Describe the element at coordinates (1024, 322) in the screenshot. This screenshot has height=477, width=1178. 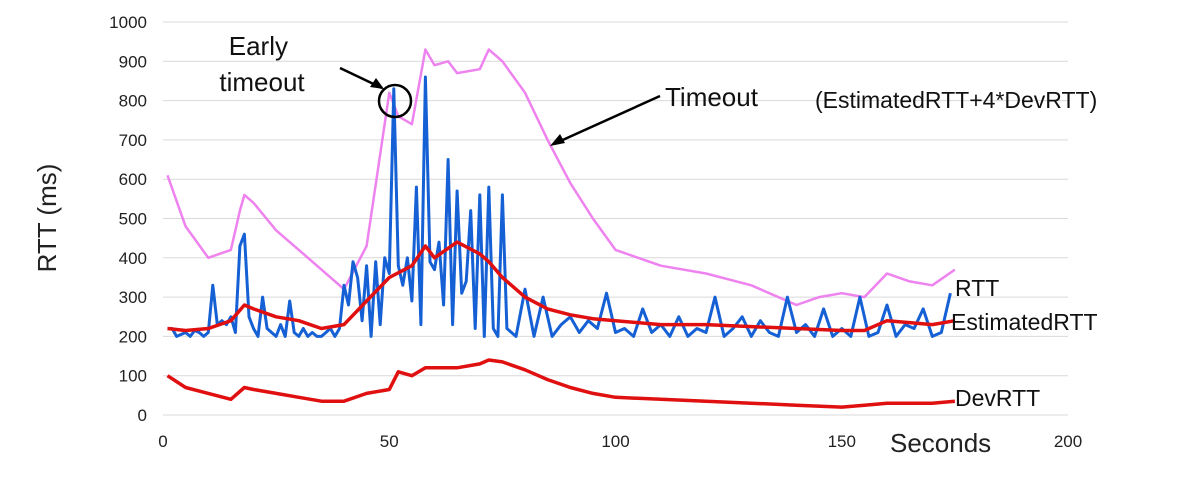
I see `estimatedrtt-series-label: EstimatedRTT` at that location.